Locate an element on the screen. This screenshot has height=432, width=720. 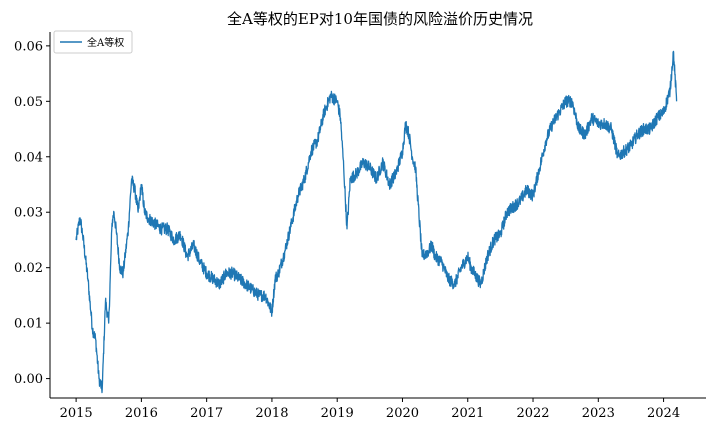
y-tick-label: 0.04 is located at coordinates (28, 157).